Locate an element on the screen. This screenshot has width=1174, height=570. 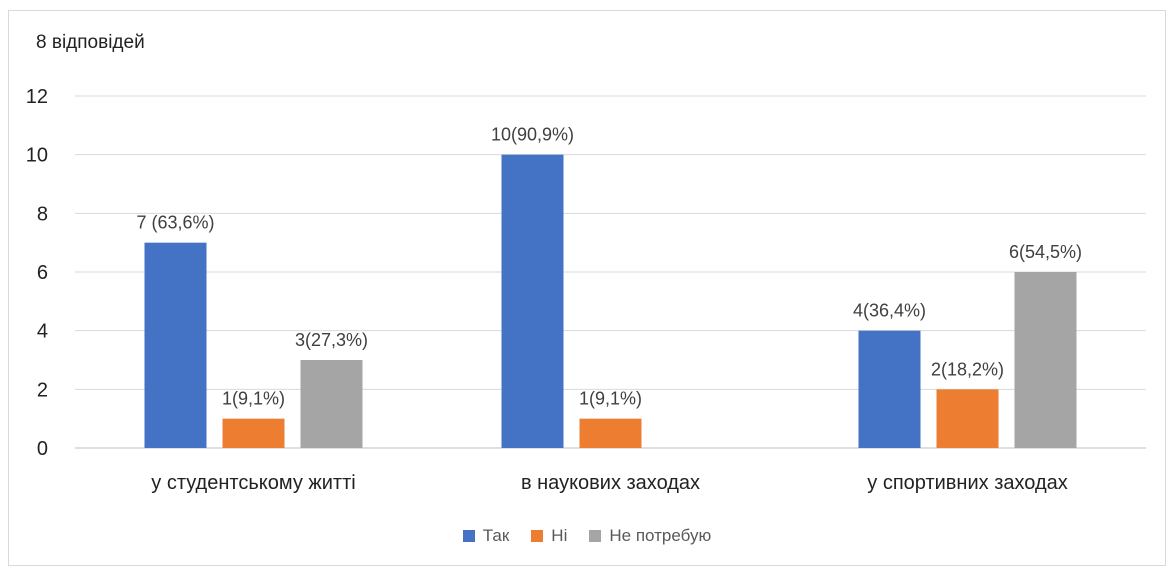
legend-label-tak: Так is located at coordinates (496, 535).